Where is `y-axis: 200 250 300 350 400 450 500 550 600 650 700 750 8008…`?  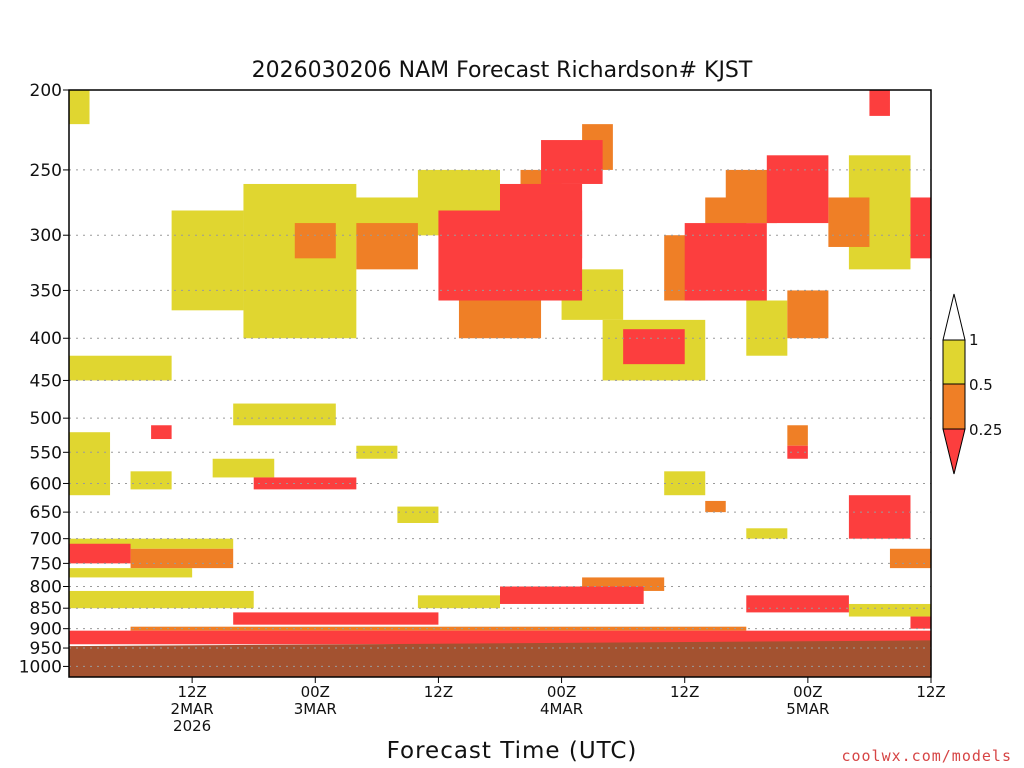
y-axis: 200 250 300 350 400 450 500 550 600 650 700 750 8008… is located at coordinates (44, 379).